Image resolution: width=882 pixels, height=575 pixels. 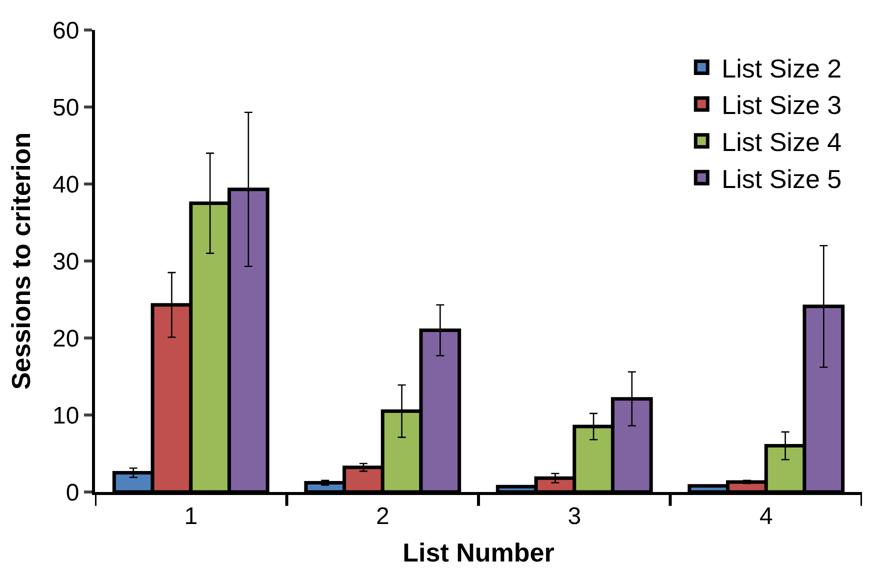 I want to click on legend-label: List Size 2, so click(x=782, y=68).